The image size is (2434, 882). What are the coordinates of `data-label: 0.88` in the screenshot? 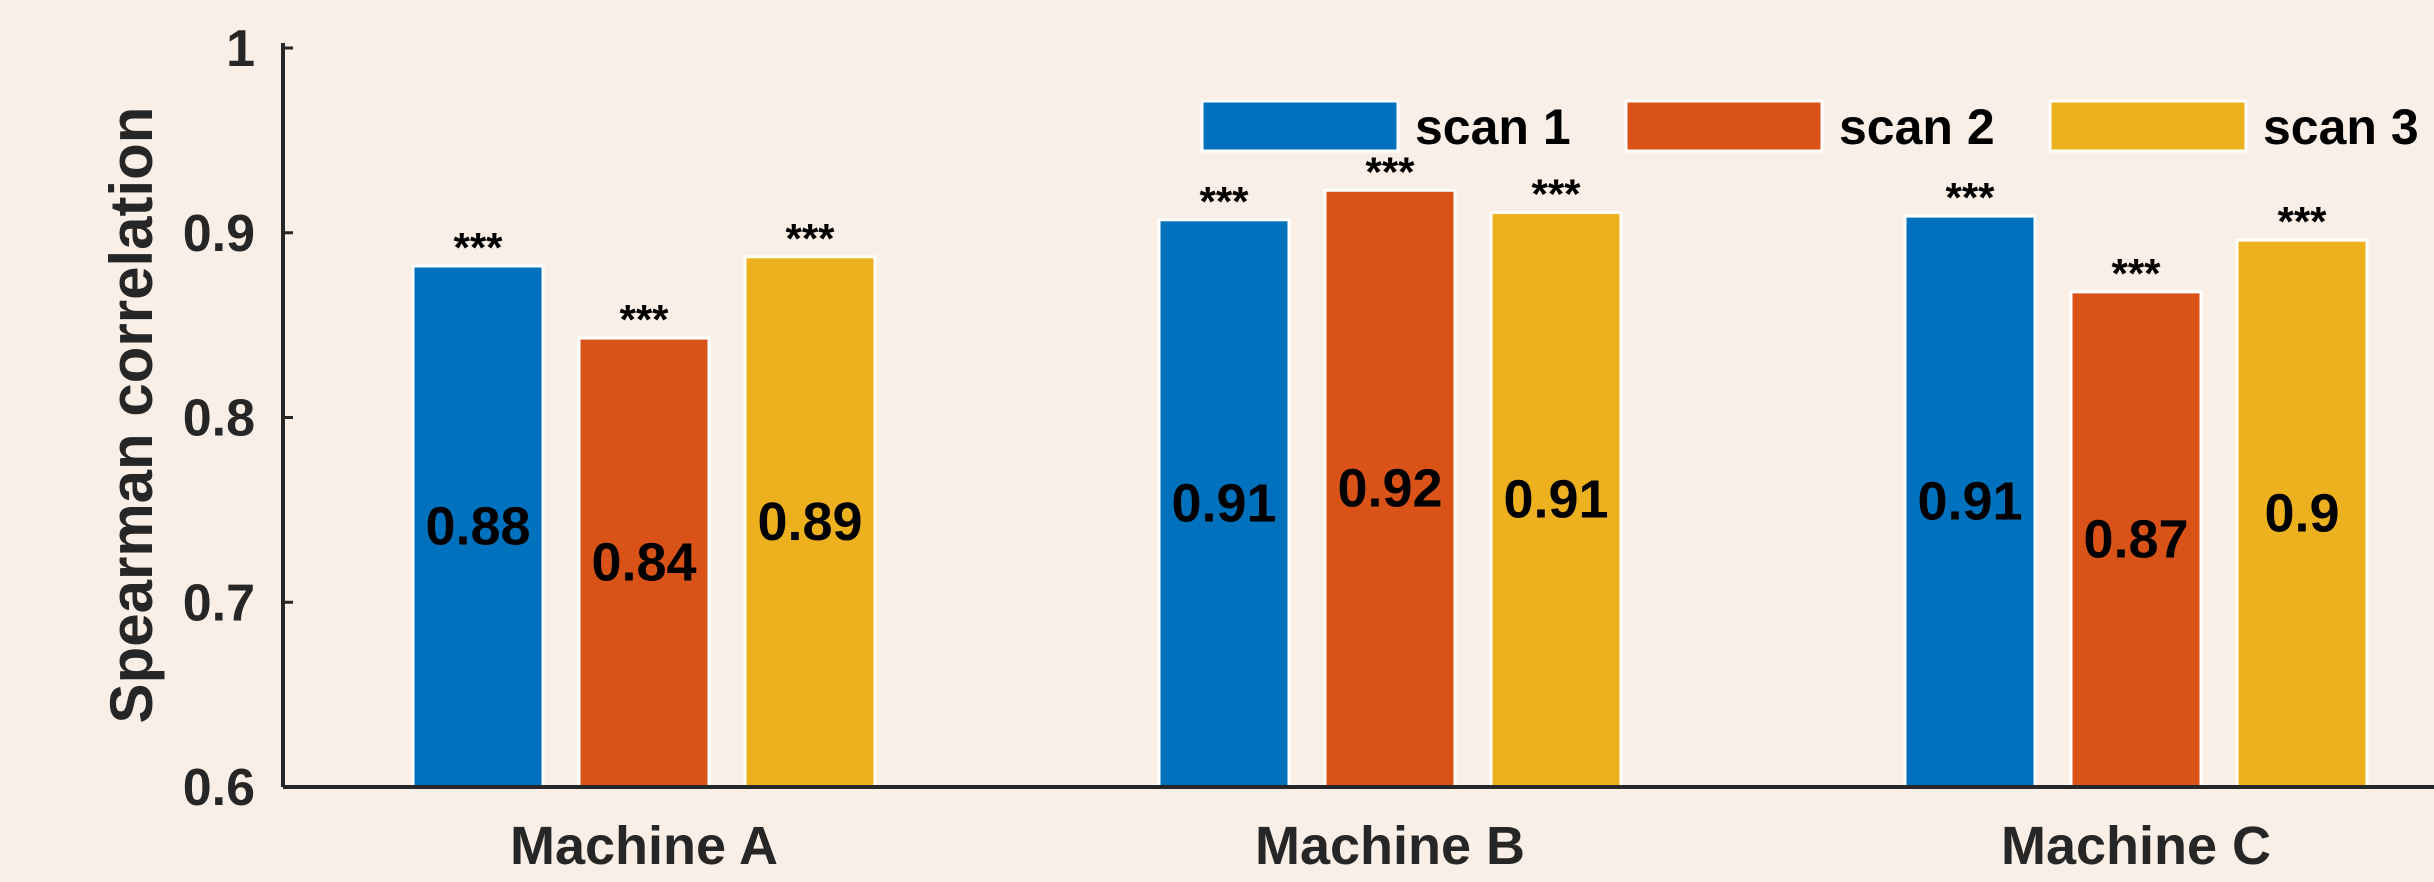 It's located at (477, 527).